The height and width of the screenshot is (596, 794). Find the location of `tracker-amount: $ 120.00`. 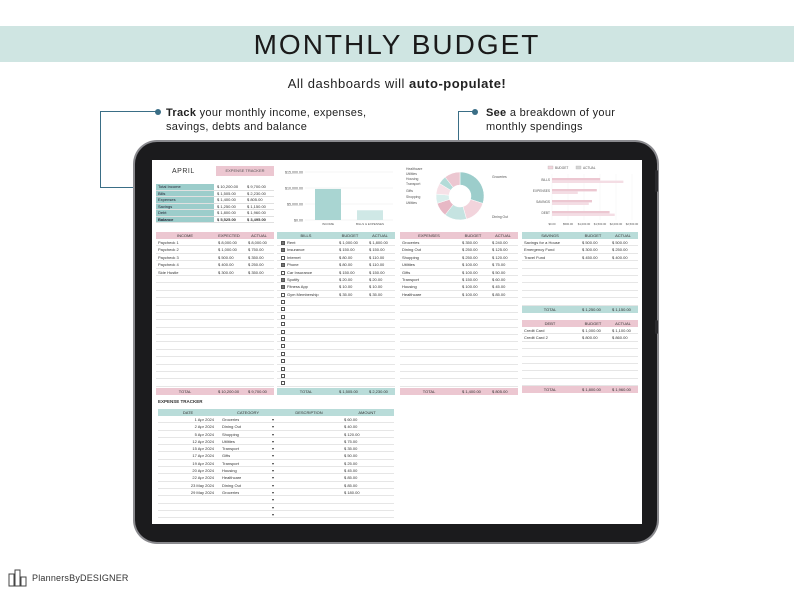

tracker-amount: $ 120.00 is located at coordinates (352, 434).